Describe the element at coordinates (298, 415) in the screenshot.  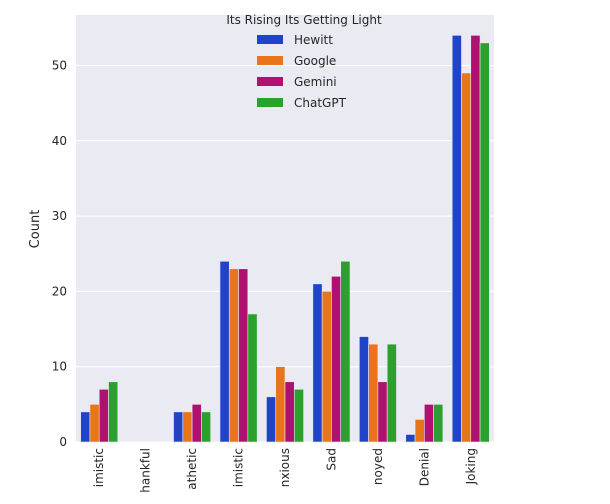
I see `bar-chatgpt-anxious` at that location.